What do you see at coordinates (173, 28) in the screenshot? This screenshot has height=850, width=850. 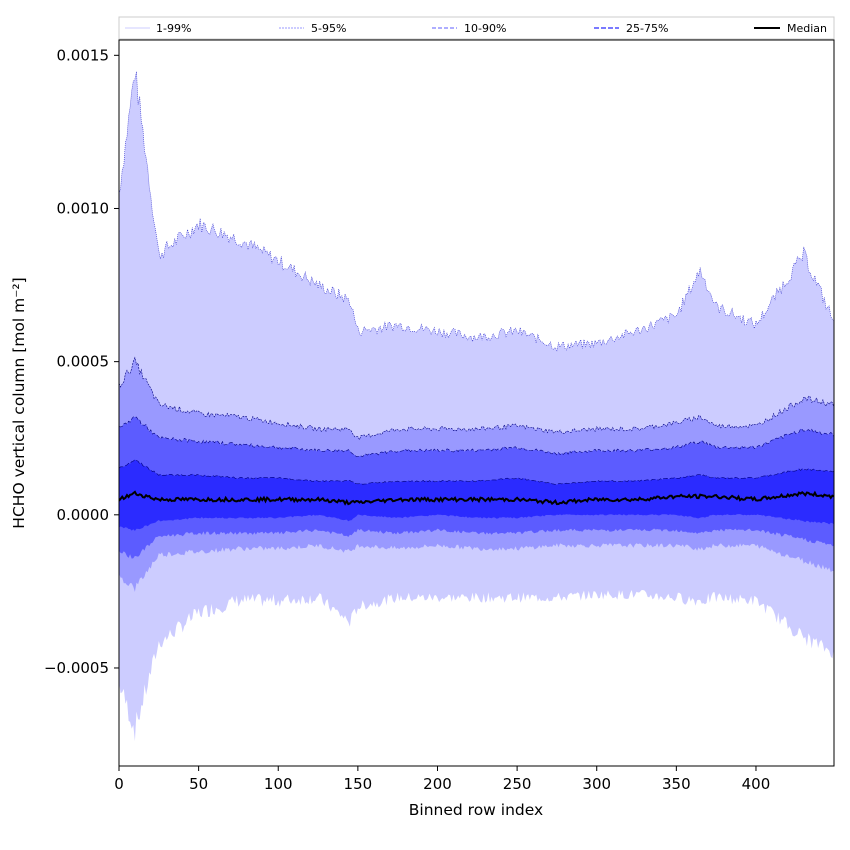 I see `legend-label-1-99: 1-99%` at bounding box center [173, 28].